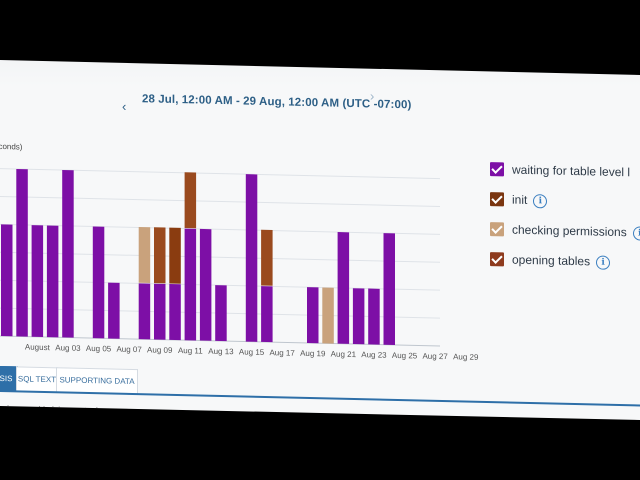 The height and width of the screenshot is (480, 640). I want to click on x-tick-label: Aug 21, so click(344, 355).